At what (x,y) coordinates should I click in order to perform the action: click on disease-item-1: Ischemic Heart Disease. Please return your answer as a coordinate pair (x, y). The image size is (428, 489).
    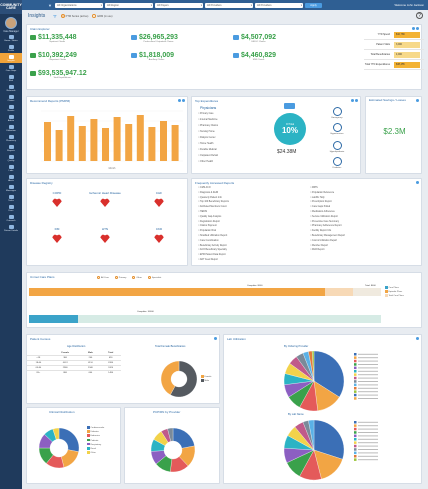
    Looking at the image, I should click on (105, 199).